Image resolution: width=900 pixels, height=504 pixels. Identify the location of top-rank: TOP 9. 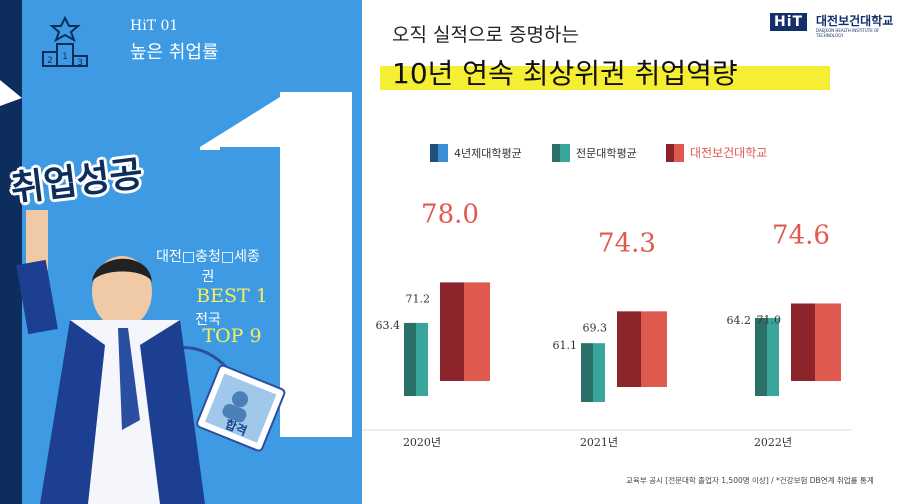
(232, 336).